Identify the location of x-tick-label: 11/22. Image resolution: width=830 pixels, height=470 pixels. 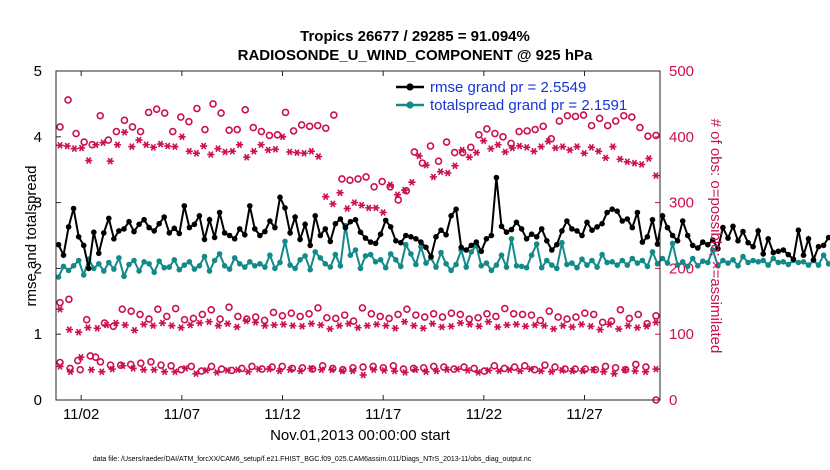
(484, 414).